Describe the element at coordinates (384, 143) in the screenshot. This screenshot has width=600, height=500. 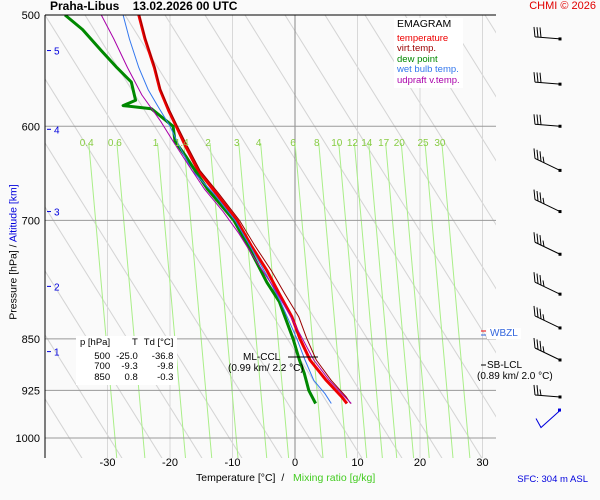
I see `mixing-ratio-label: 17` at that location.